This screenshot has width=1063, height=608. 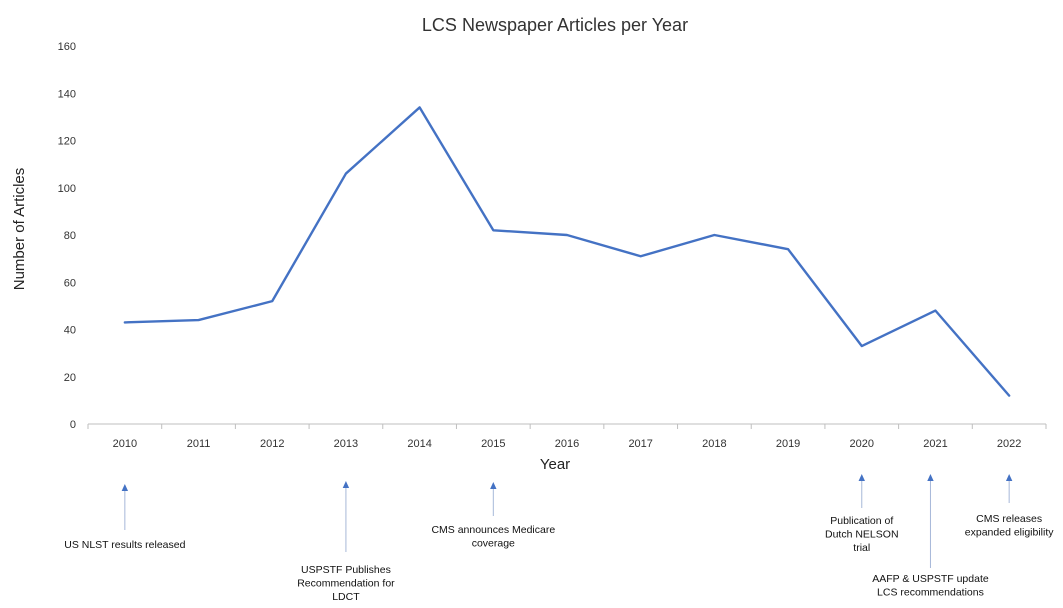 What do you see at coordinates (1009, 444) in the screenshot?
I see `x-tick-label: 2022` at bounding box center [1009, 444].